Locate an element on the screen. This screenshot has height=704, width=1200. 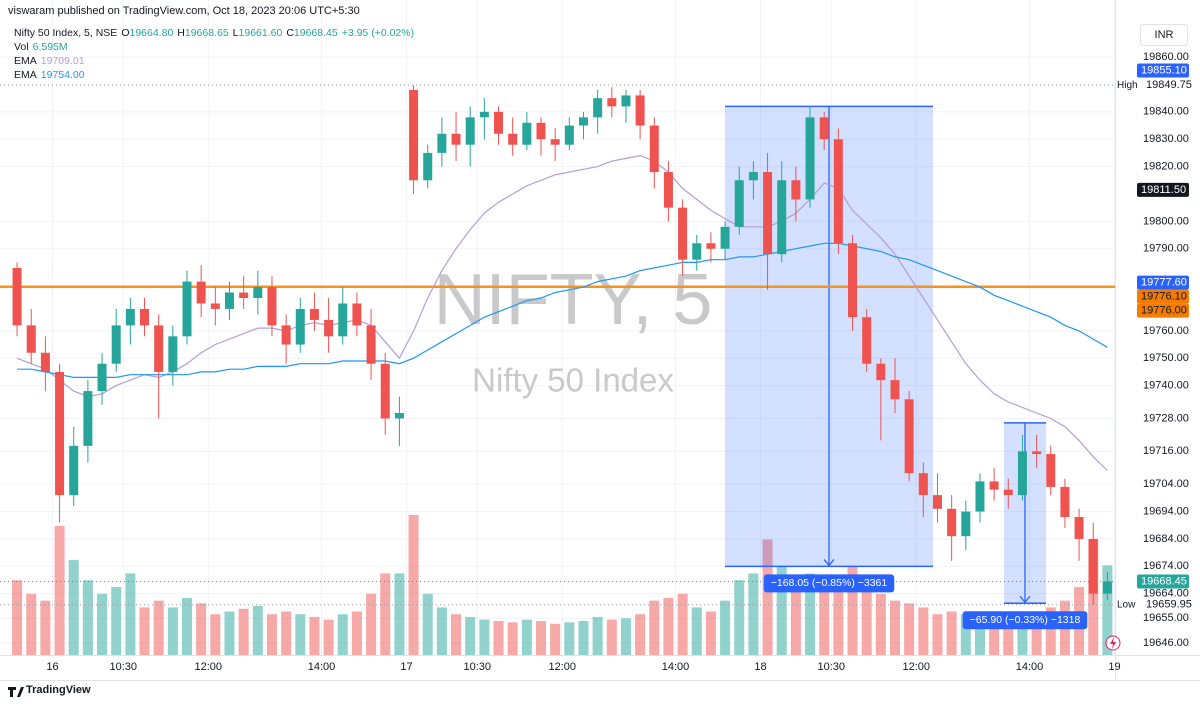
legend-ema: EMA 19709.01 EMA 19754.00 is located at coordinates (216, 68).